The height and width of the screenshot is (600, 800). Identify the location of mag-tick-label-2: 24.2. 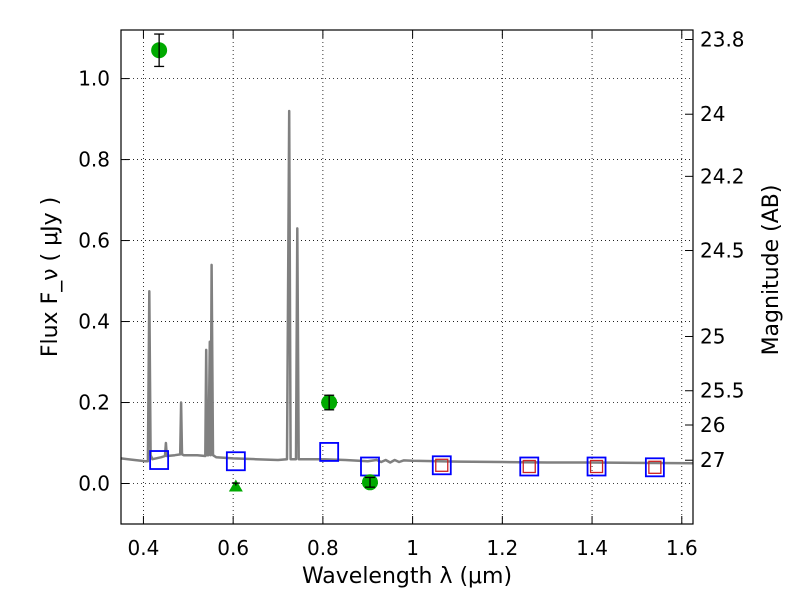
(722, 176).